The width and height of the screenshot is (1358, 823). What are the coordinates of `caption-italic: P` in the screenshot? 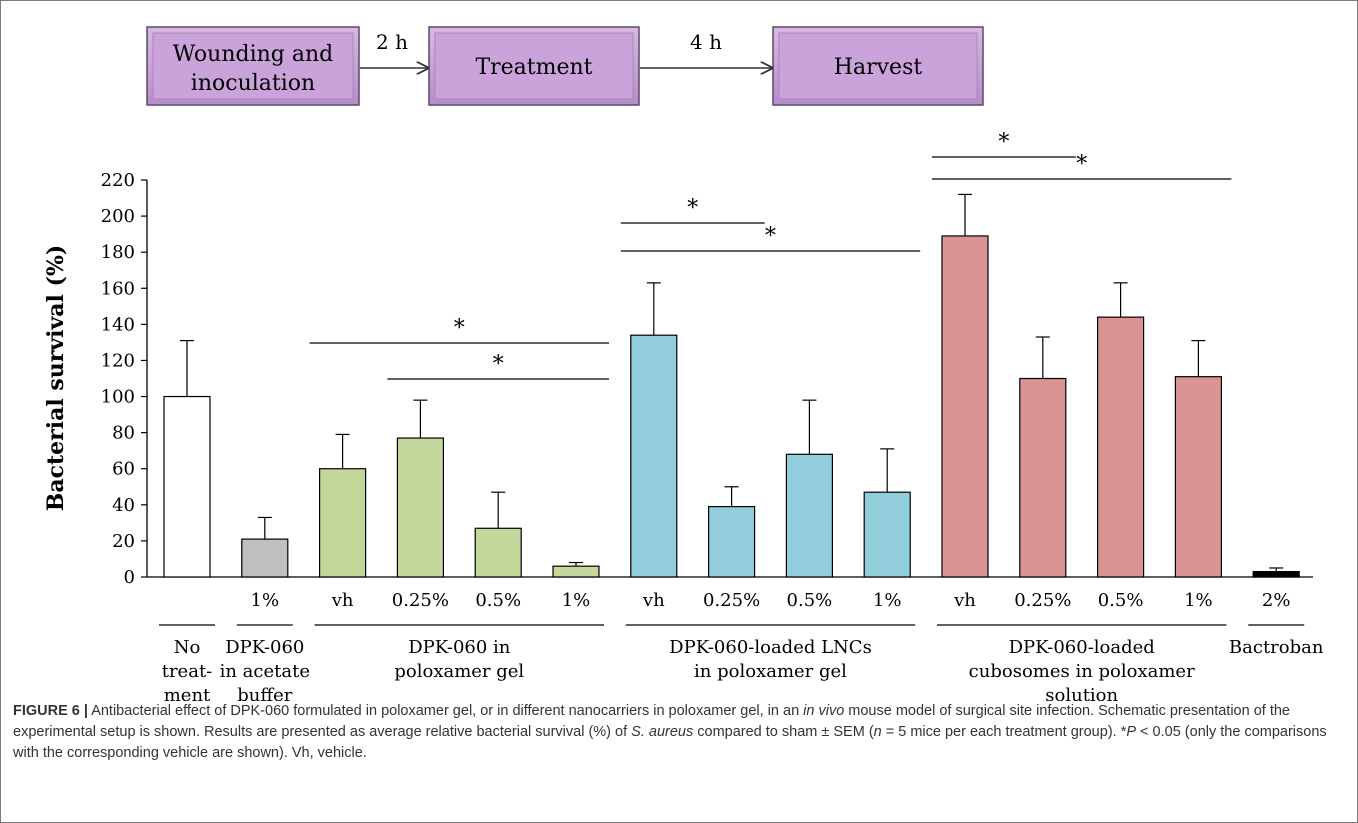 It's located at (1131, 732).